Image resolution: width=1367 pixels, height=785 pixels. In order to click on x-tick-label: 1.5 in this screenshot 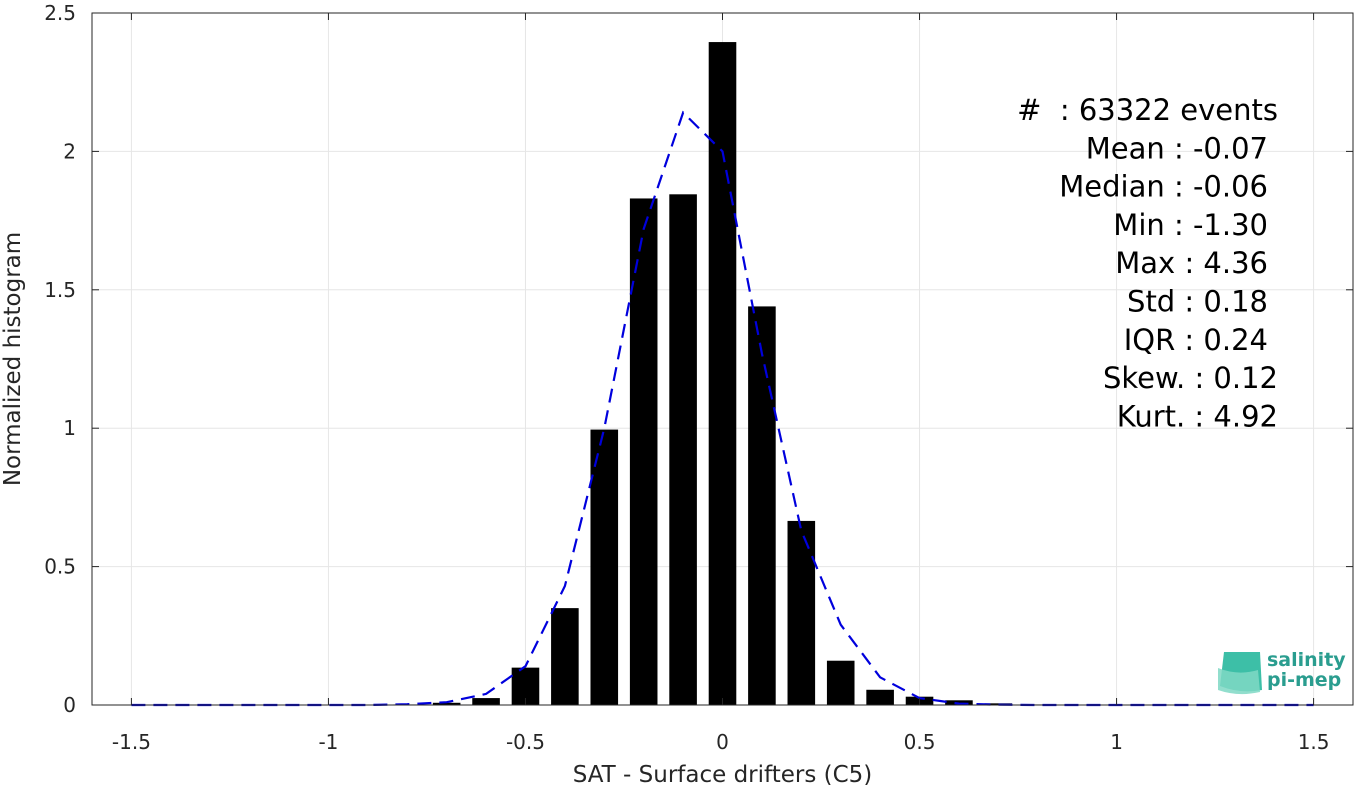, I will do `click(1314, 742)`.